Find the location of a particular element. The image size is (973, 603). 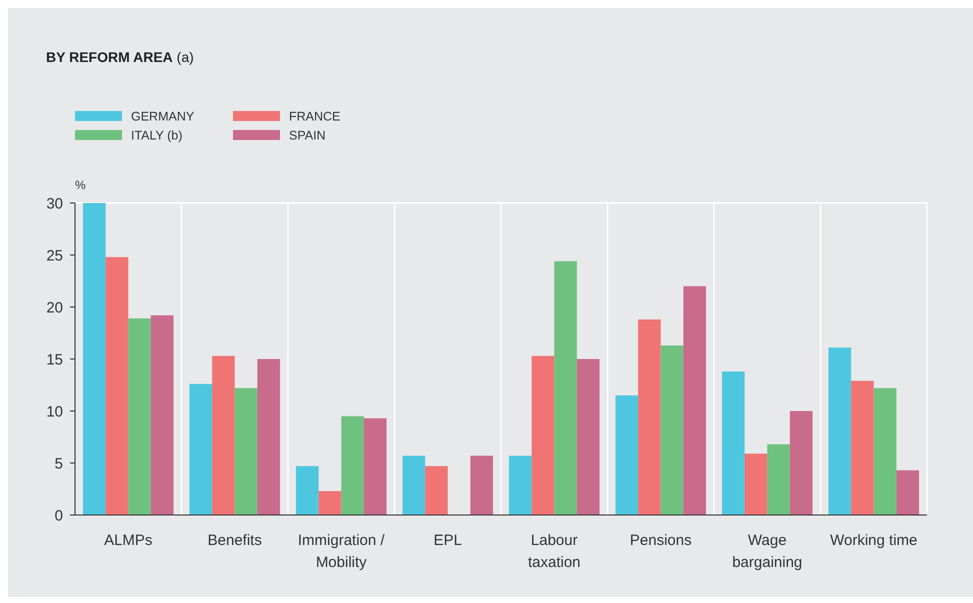

x-tick-label: Immigration / Mobility is located at coordinates (342, 551).